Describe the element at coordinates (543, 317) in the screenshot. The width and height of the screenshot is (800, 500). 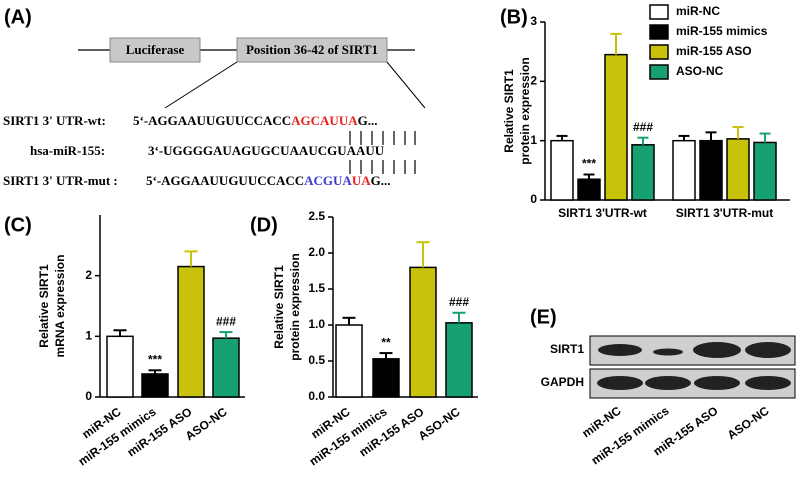
I see `panel-label: (E)` at that location.